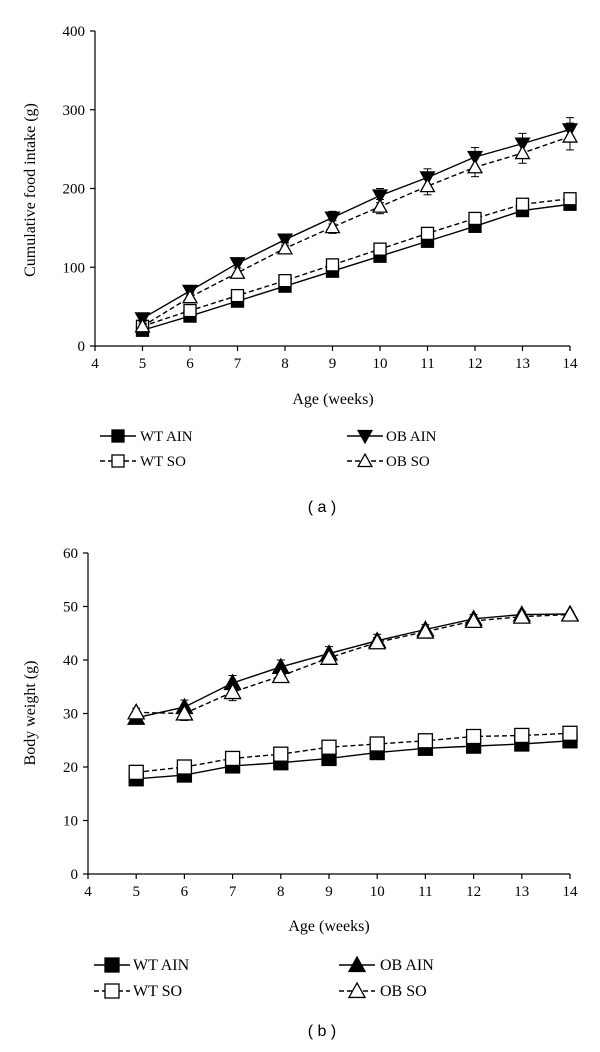 The width and height of the screenshot is (600, 1052). I want to click on series-wt-ain, so click(356, 267).